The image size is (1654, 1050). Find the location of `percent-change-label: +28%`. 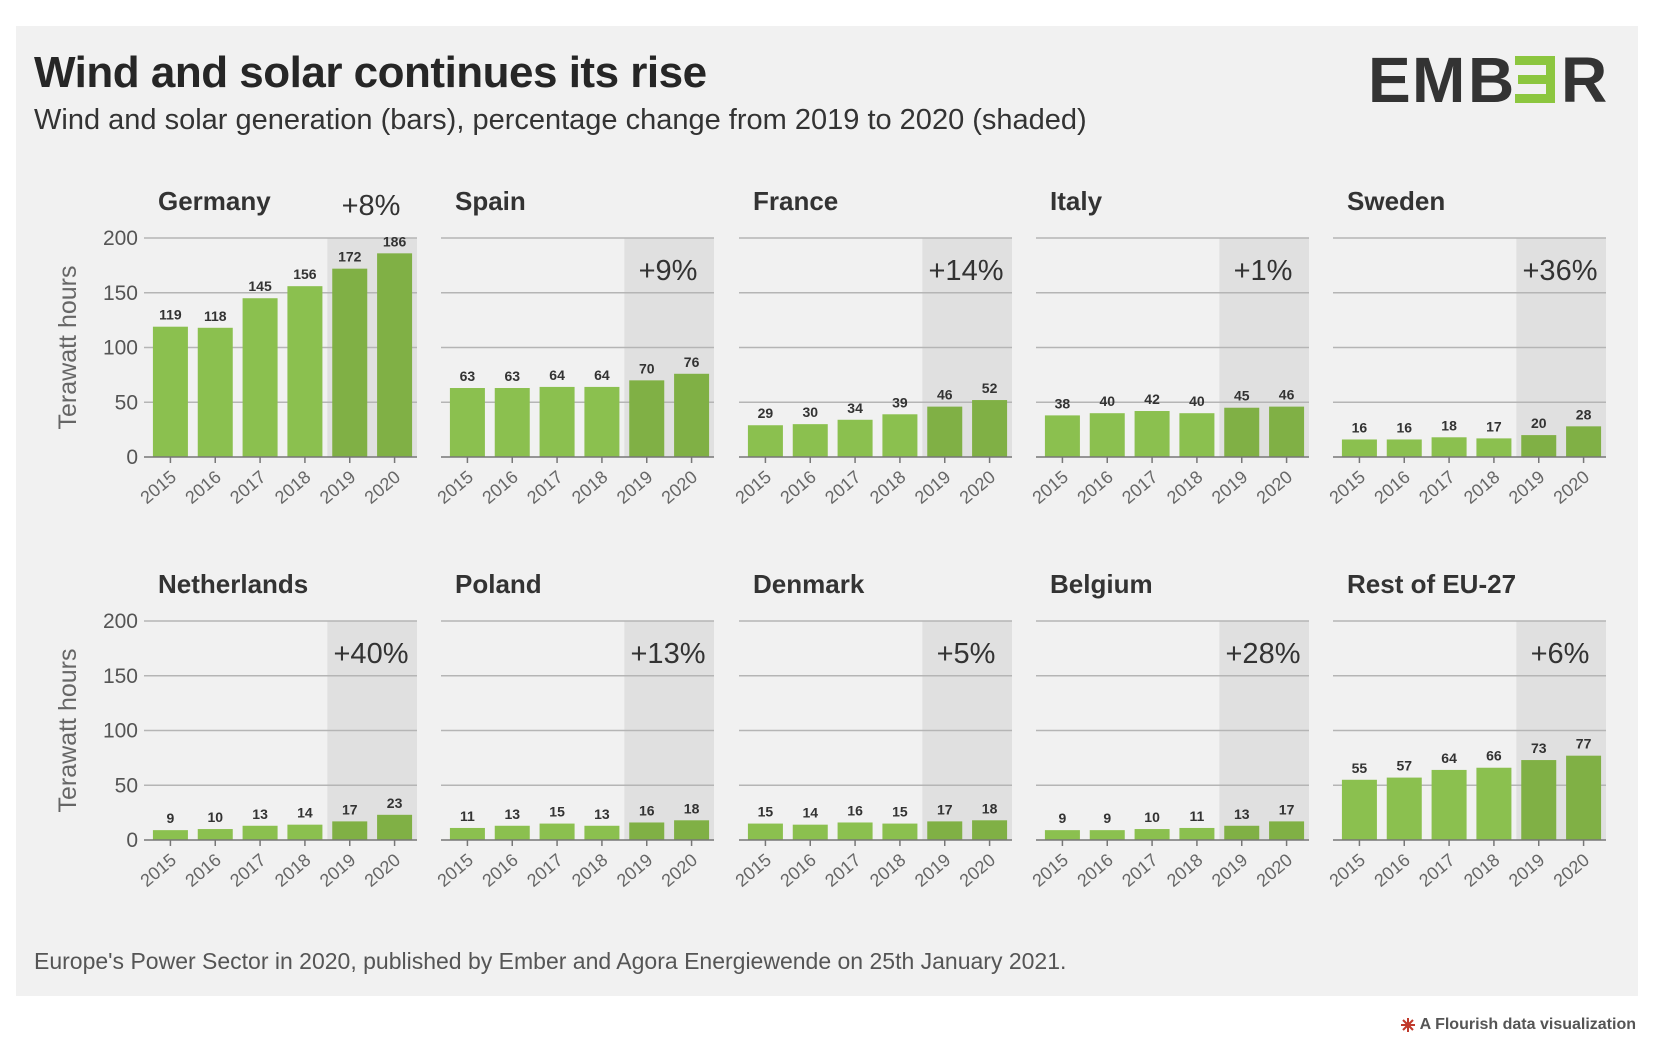

percent-change-label: +28% is located at coordinates (1263, 654).